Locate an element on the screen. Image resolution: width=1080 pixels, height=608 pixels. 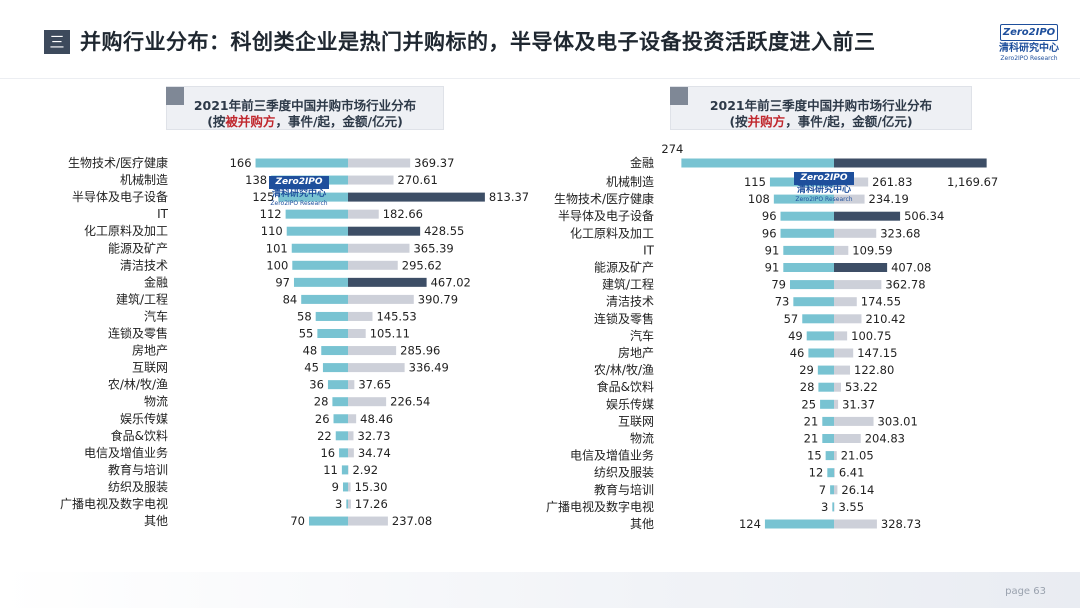
count-value-label: 58 is located at coordinates (304, 316).